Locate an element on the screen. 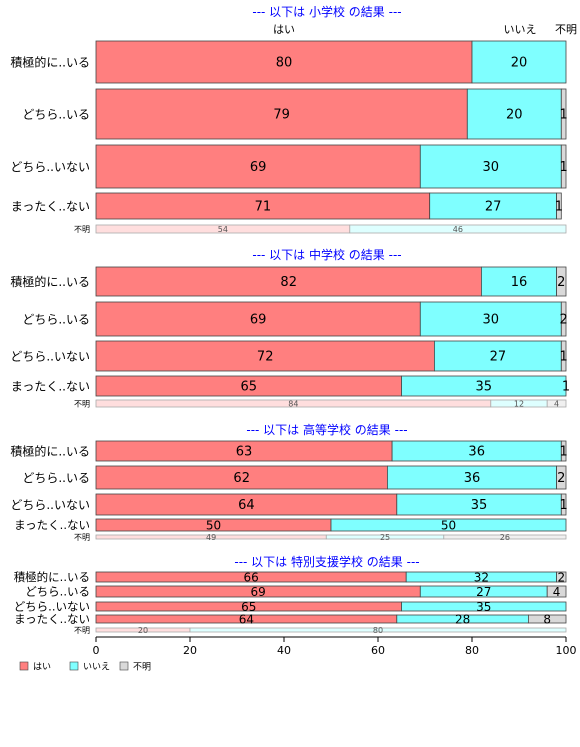 This screenshot has width=580, height=747. bar-row: まったく..ない 71 27 1 is located at coordinates (287, 206).